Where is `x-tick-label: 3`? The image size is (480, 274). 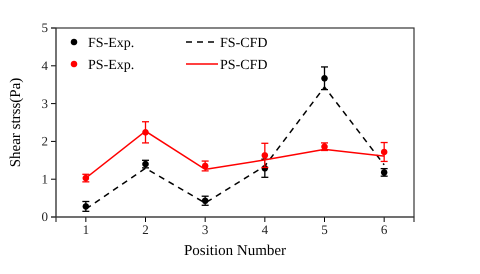 x-tick-label: 3 is located at coordinates (205, 230).